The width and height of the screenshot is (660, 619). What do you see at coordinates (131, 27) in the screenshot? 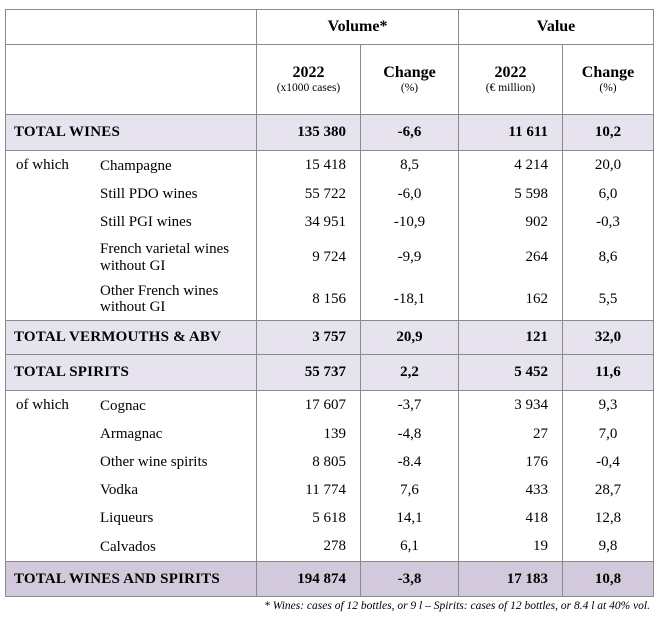
I see `corner-cell` at bounding box center [131, 27].